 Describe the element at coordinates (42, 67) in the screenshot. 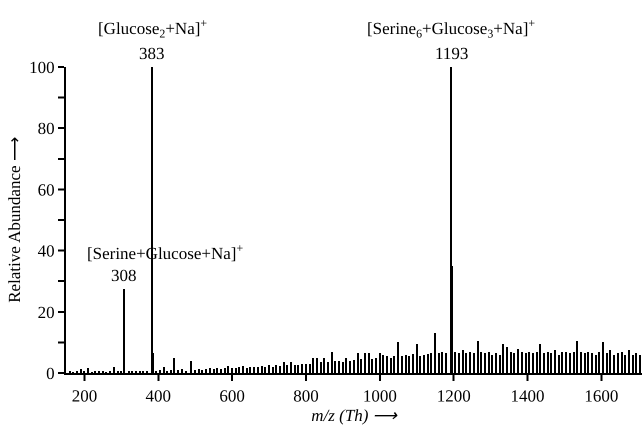

I see `y-tick-label: 100` at that location.